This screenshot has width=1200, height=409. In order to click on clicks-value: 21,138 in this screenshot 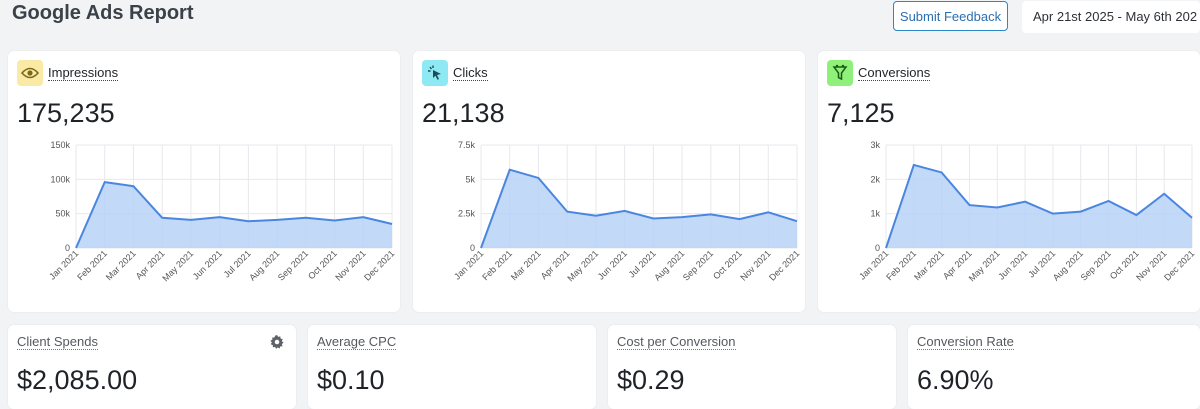, I will do `click(463, 113)`.